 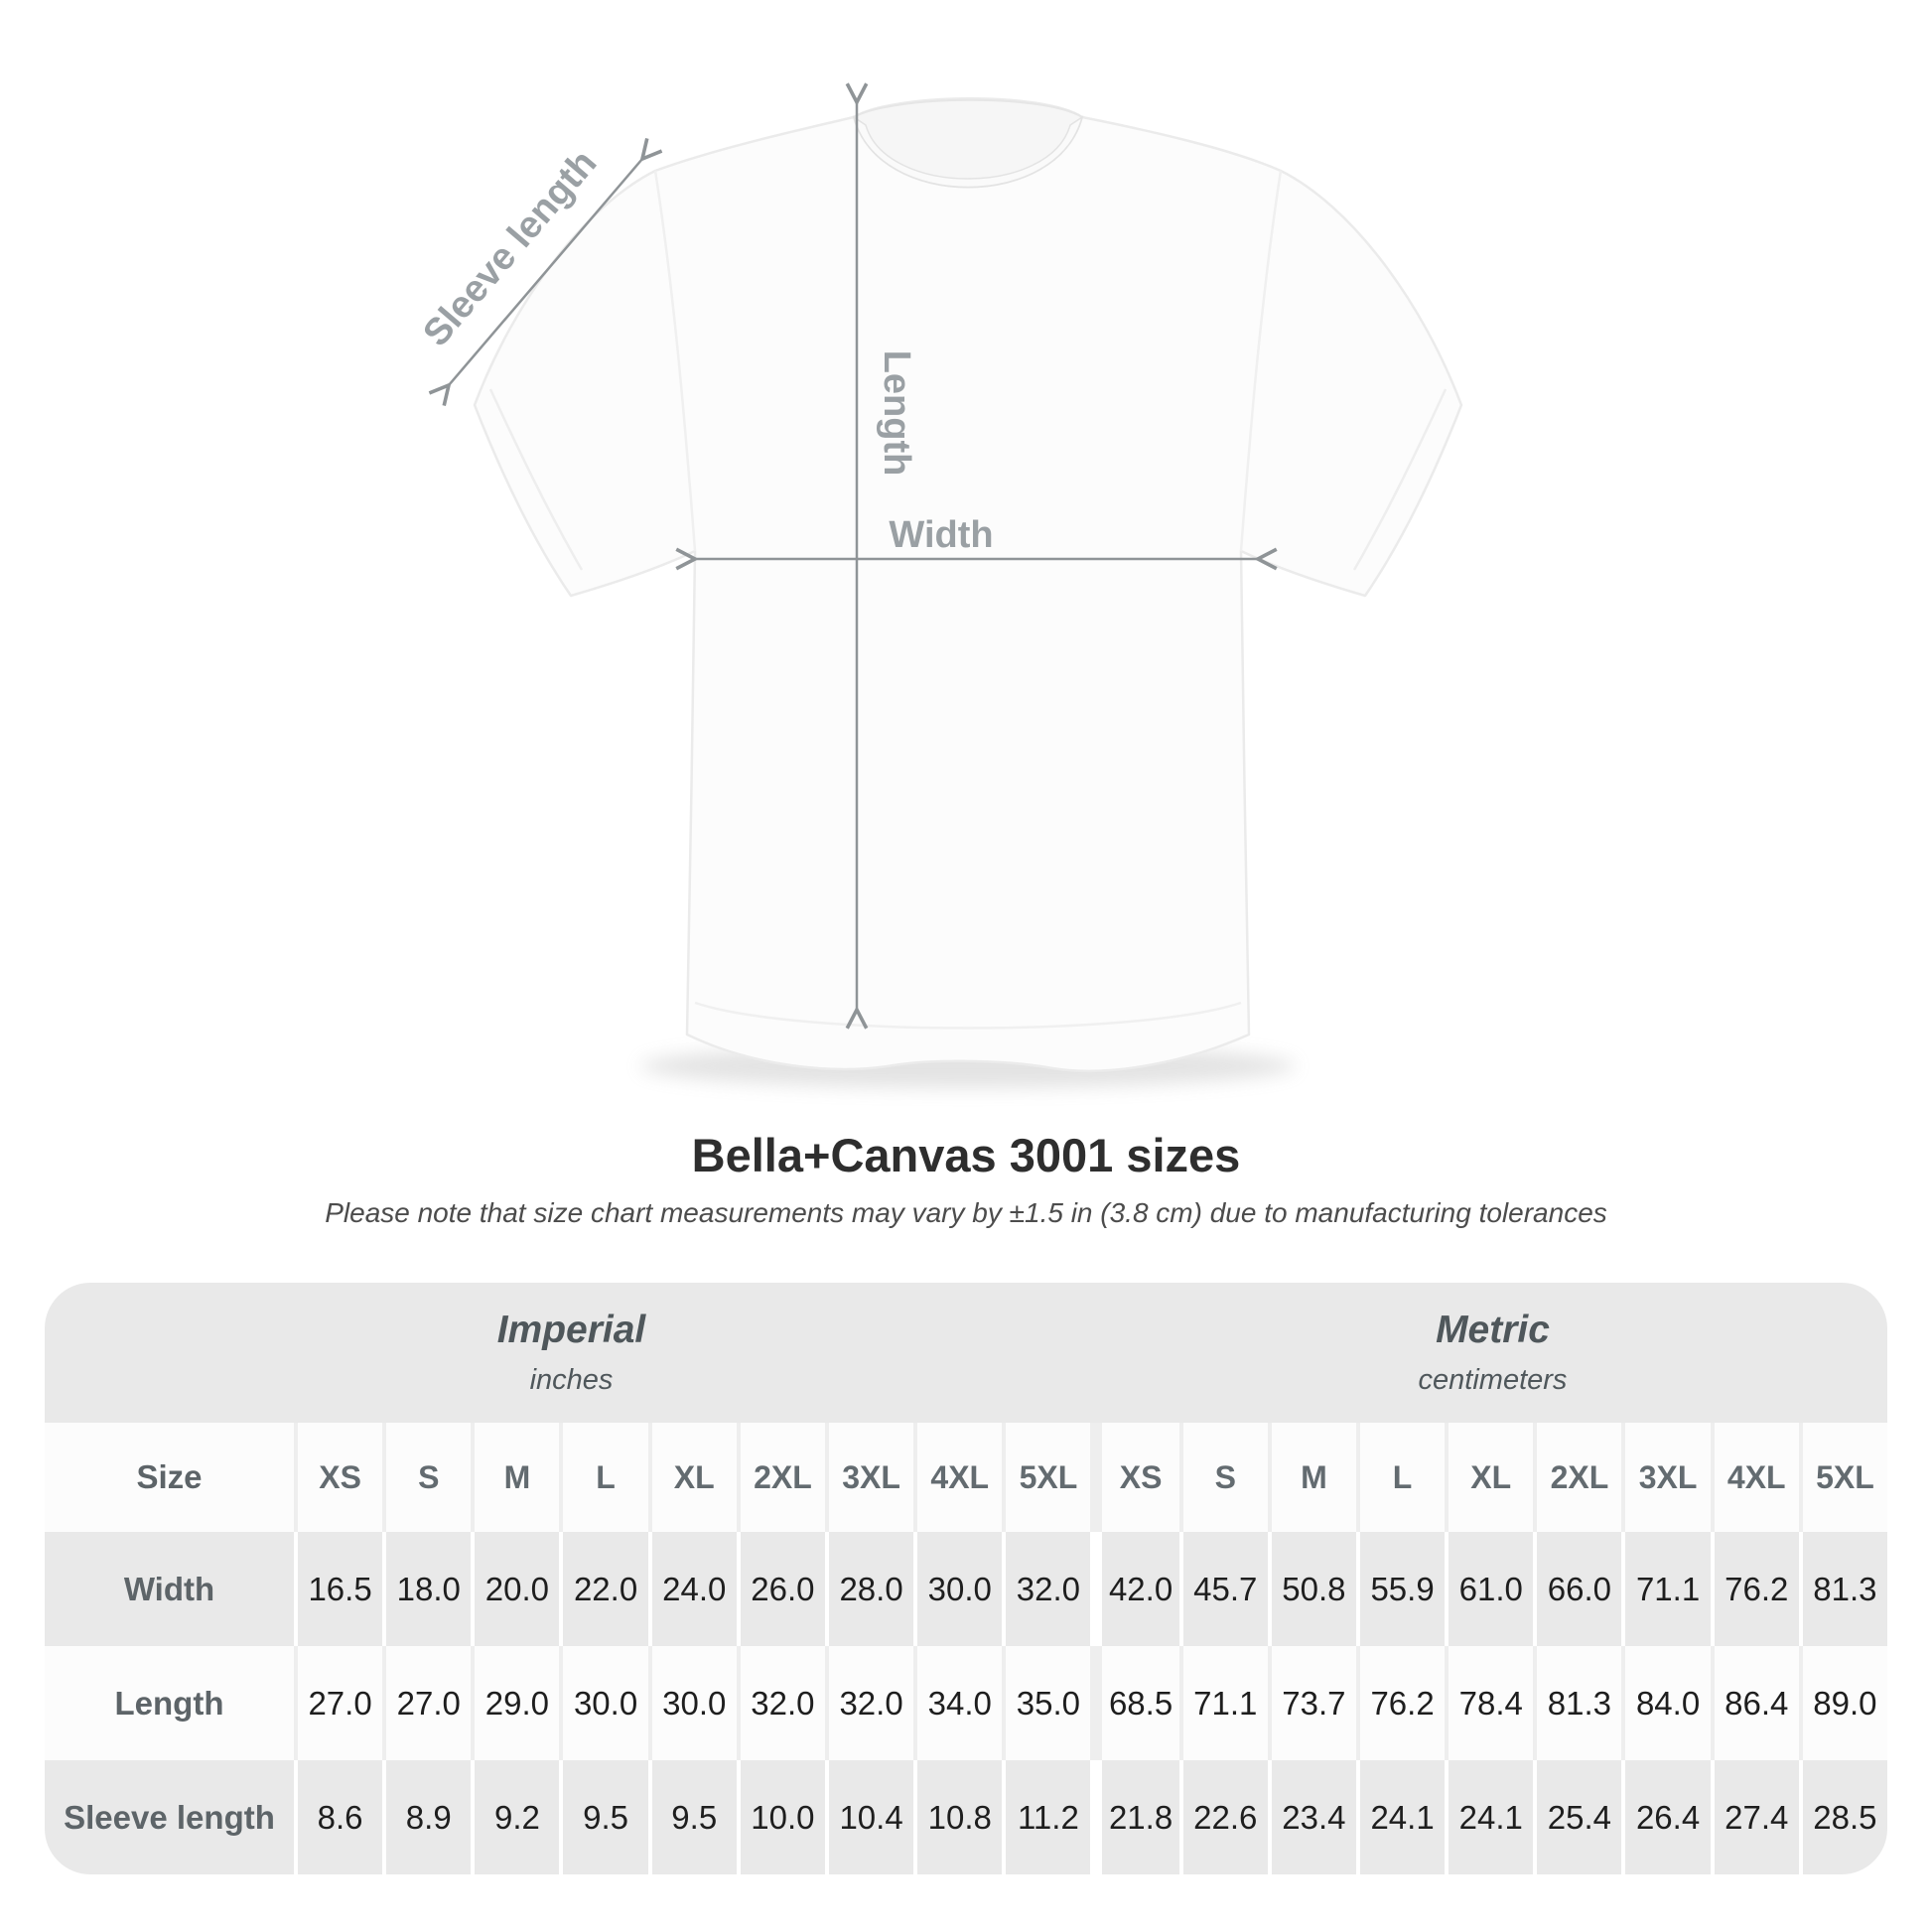 What do you see at coordinates (1493, 1330) in the screenshot?
I see `metric-label: Metric` at bounding box center [1493, 1330].